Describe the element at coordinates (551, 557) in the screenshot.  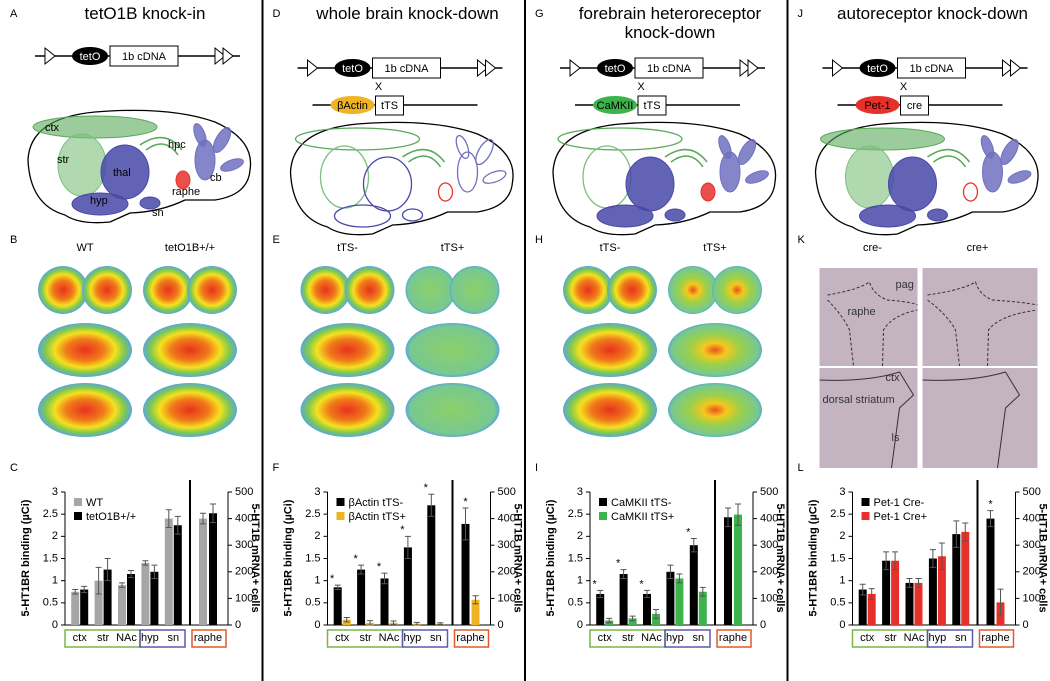
I see `y-axis-label: 5-HT1BR binding (µCi)` at that location.